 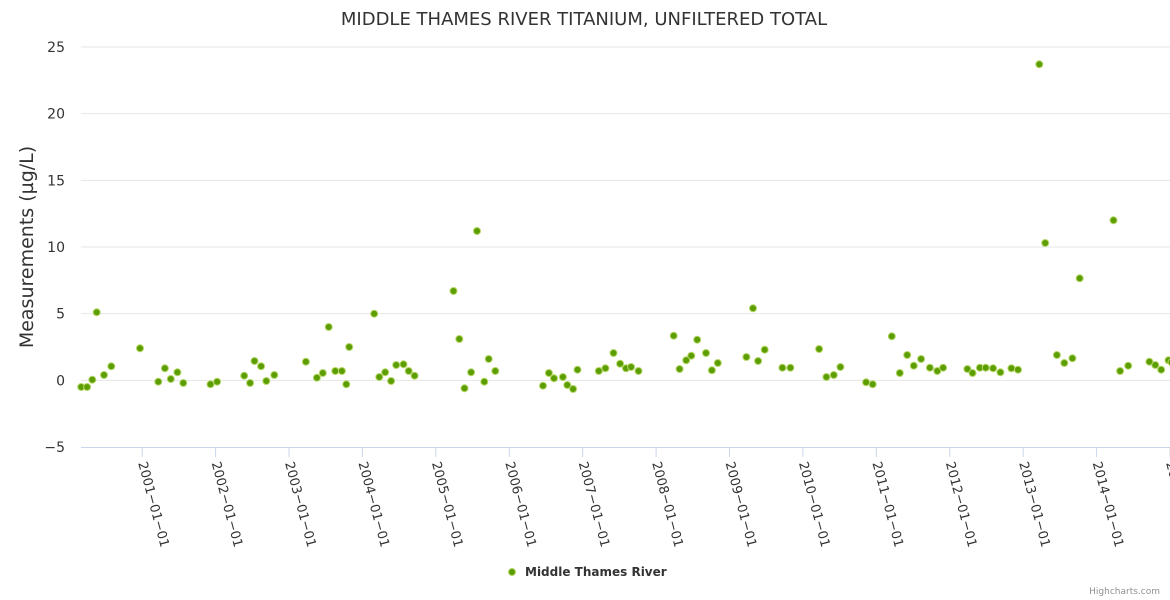 I want to click on legend-marker-icon, so click(x=512, y=572).